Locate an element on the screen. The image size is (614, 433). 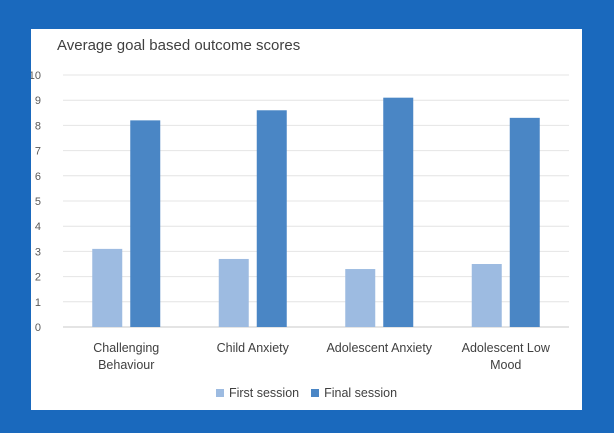
y-tick-label: 4 is located at coordinates (38, 227).